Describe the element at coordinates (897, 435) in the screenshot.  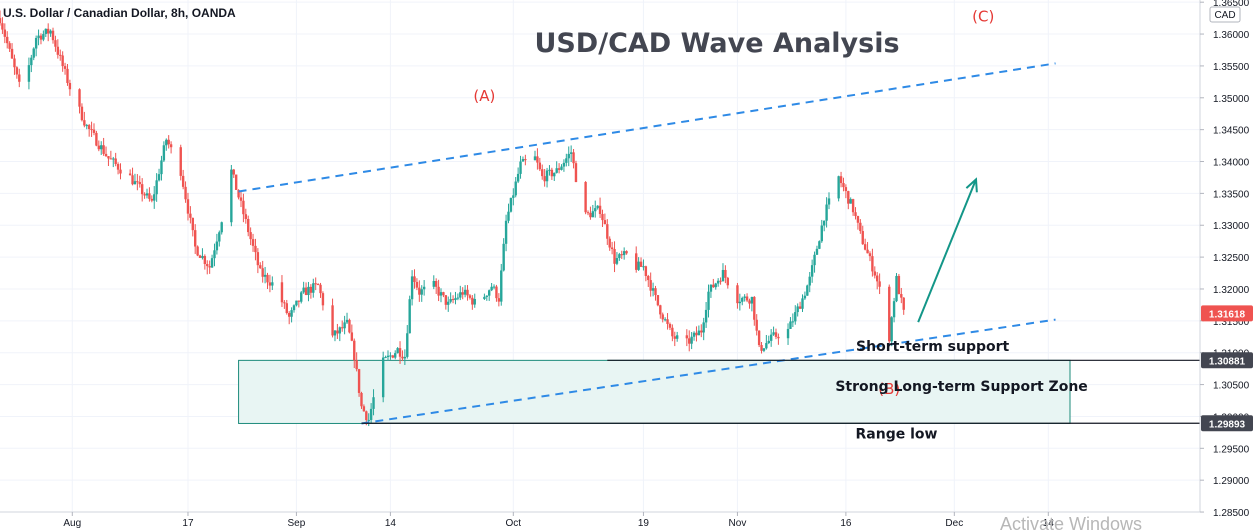
I see `annotation-note: Range low` at that location.